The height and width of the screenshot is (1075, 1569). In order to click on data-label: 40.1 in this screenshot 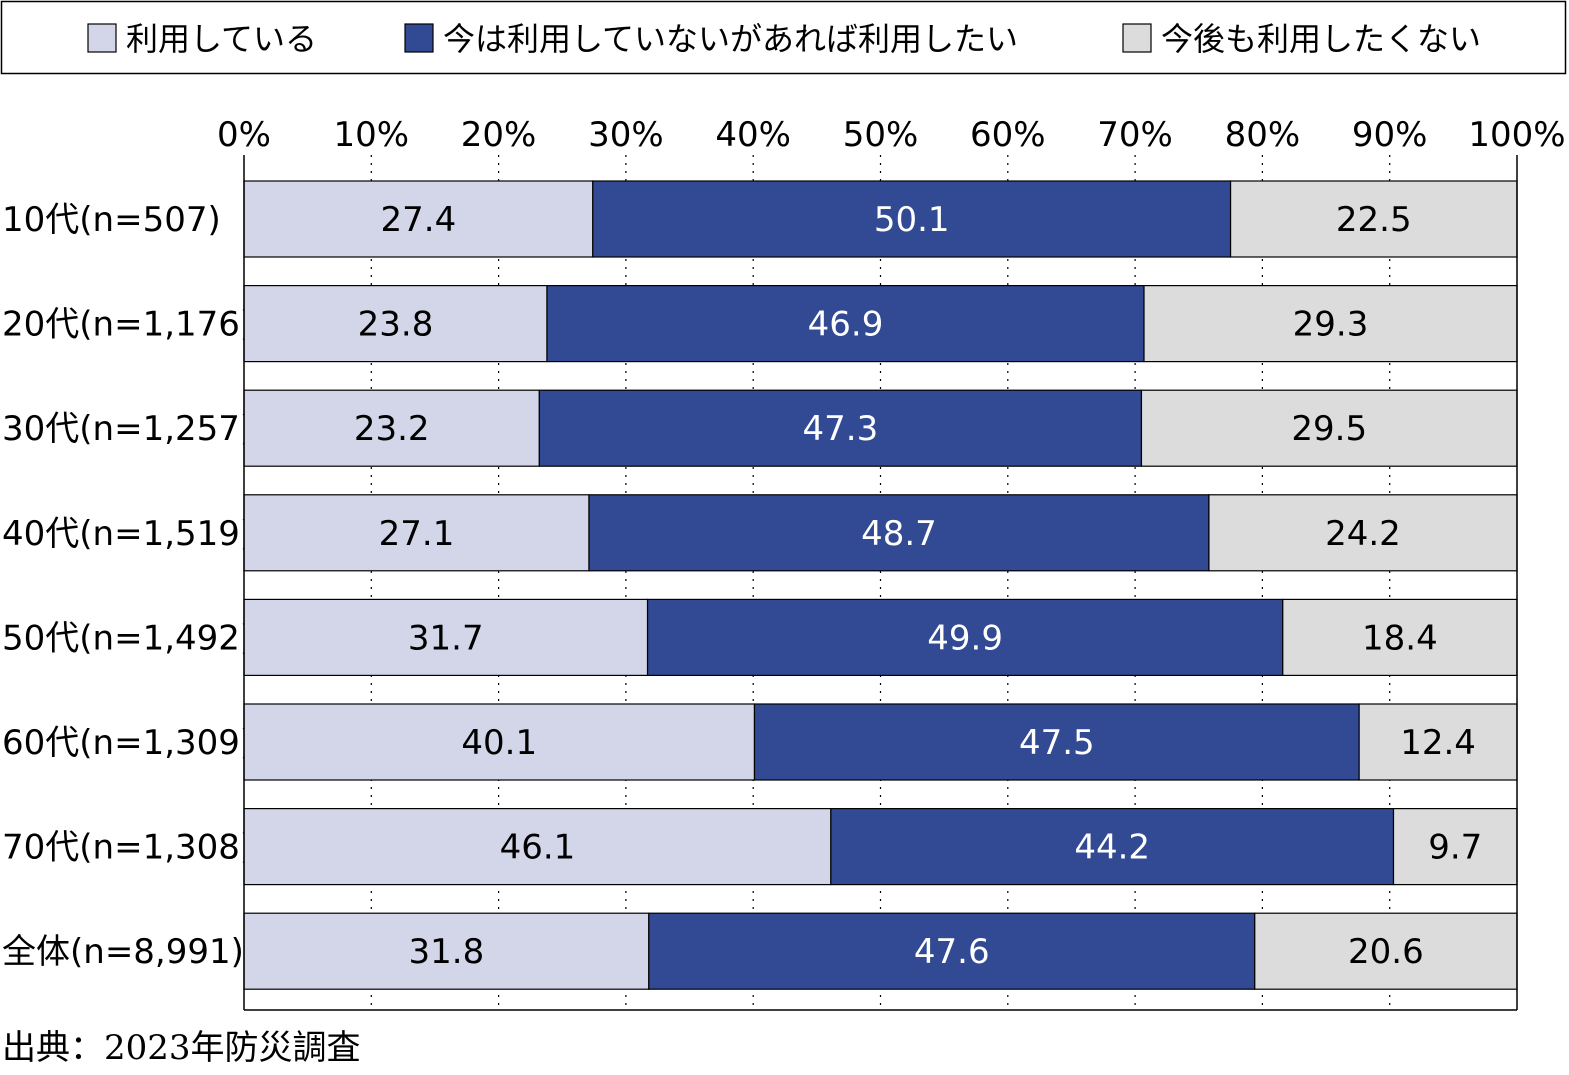, I will do `click(499, 743)`.